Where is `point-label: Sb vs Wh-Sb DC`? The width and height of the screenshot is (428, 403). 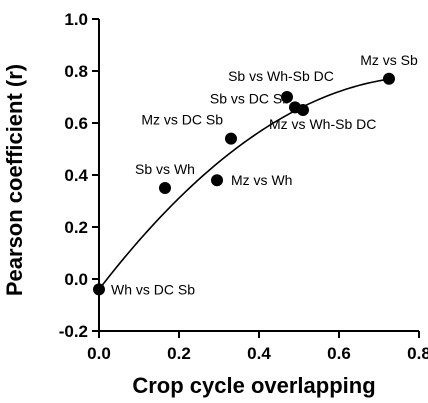
point-label: Sb vs Wh-Sb DC is located at coordinates (281, 76).